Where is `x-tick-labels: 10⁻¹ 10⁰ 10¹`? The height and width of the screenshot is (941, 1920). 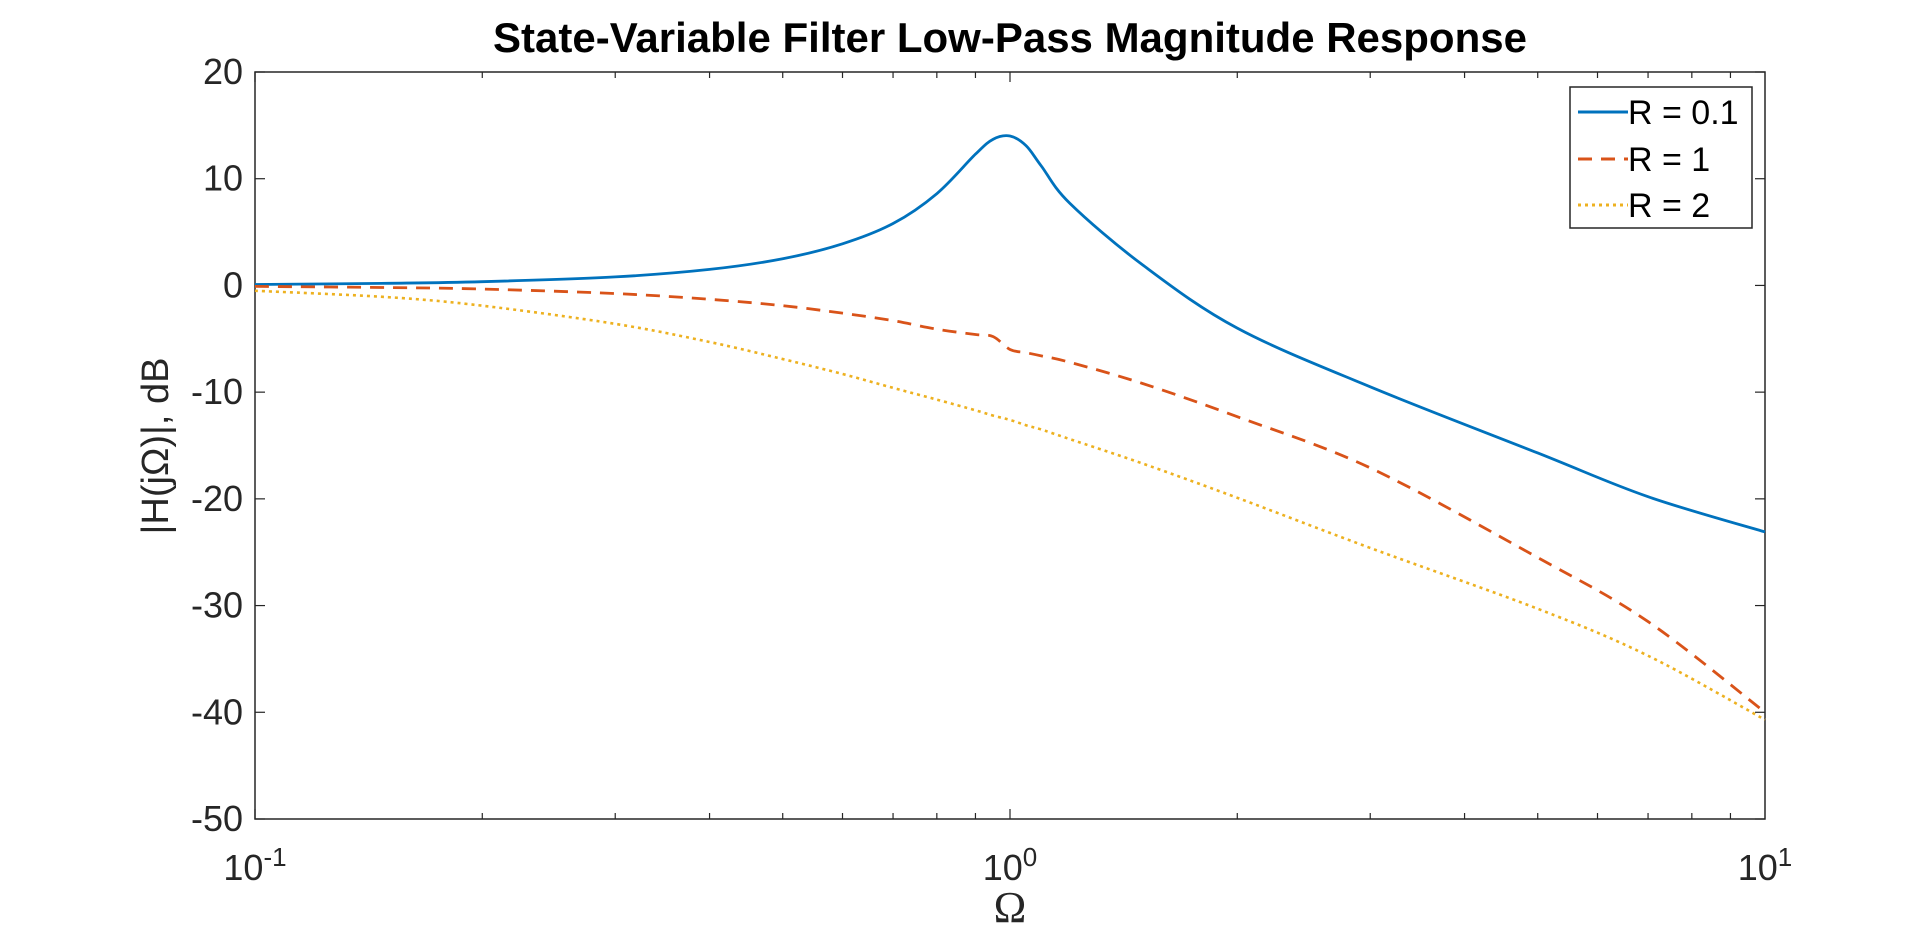 x-tick-labels: 10⁻¹ 10⁰ 10¹ is located at coordinates (1007, 865).